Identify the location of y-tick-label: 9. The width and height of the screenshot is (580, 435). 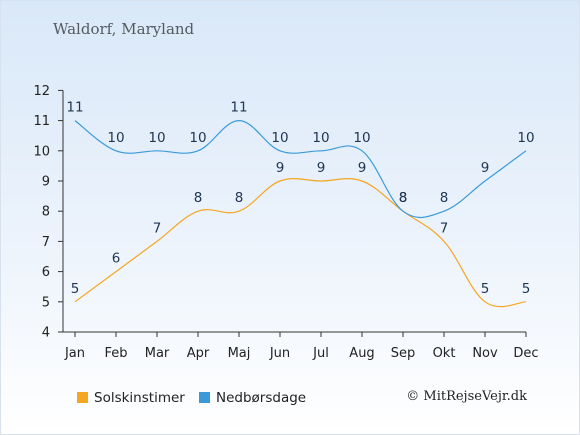
(46, 182).